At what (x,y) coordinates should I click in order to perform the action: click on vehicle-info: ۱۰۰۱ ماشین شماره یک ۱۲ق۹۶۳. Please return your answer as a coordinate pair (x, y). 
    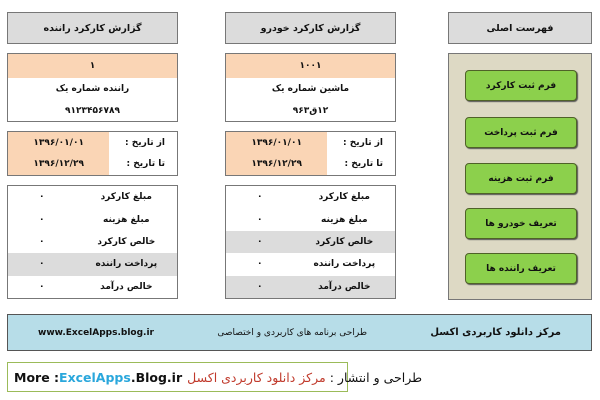
    Looking at the image, I should click on (310, 87).